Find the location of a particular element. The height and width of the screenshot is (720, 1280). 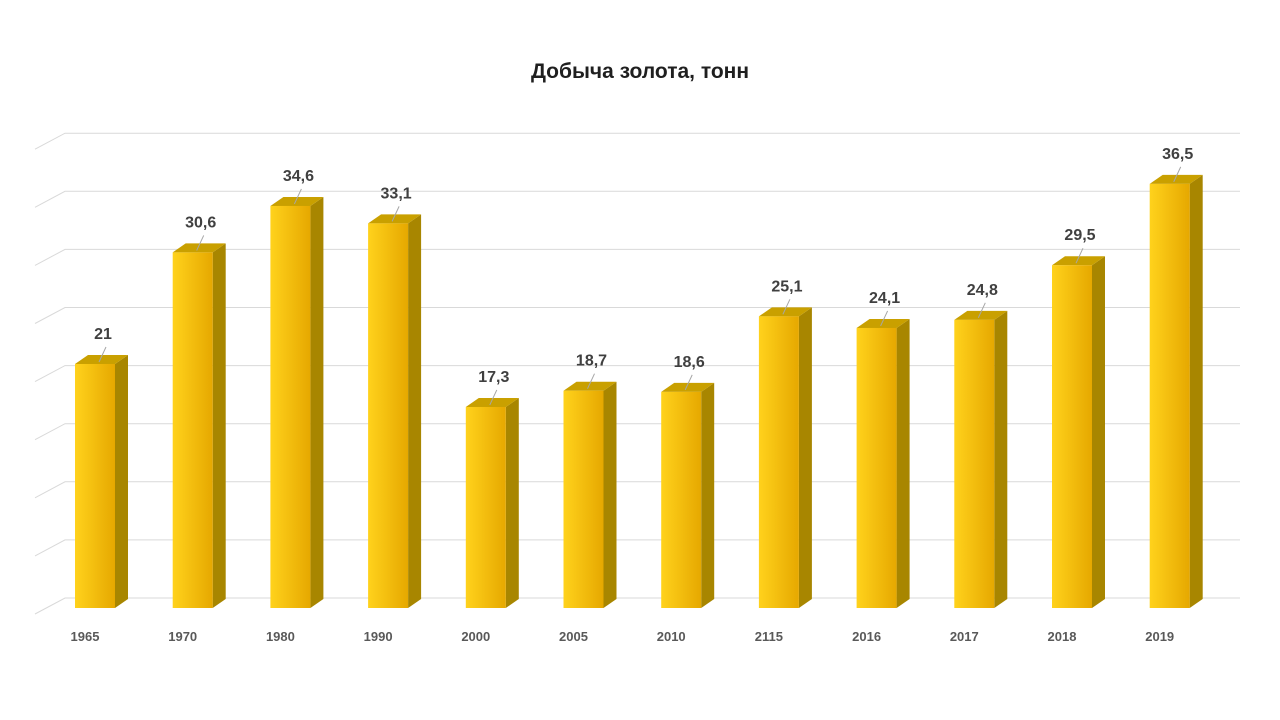

chart-title: Добыча золота, тонн is located at coordinates (640, 71).